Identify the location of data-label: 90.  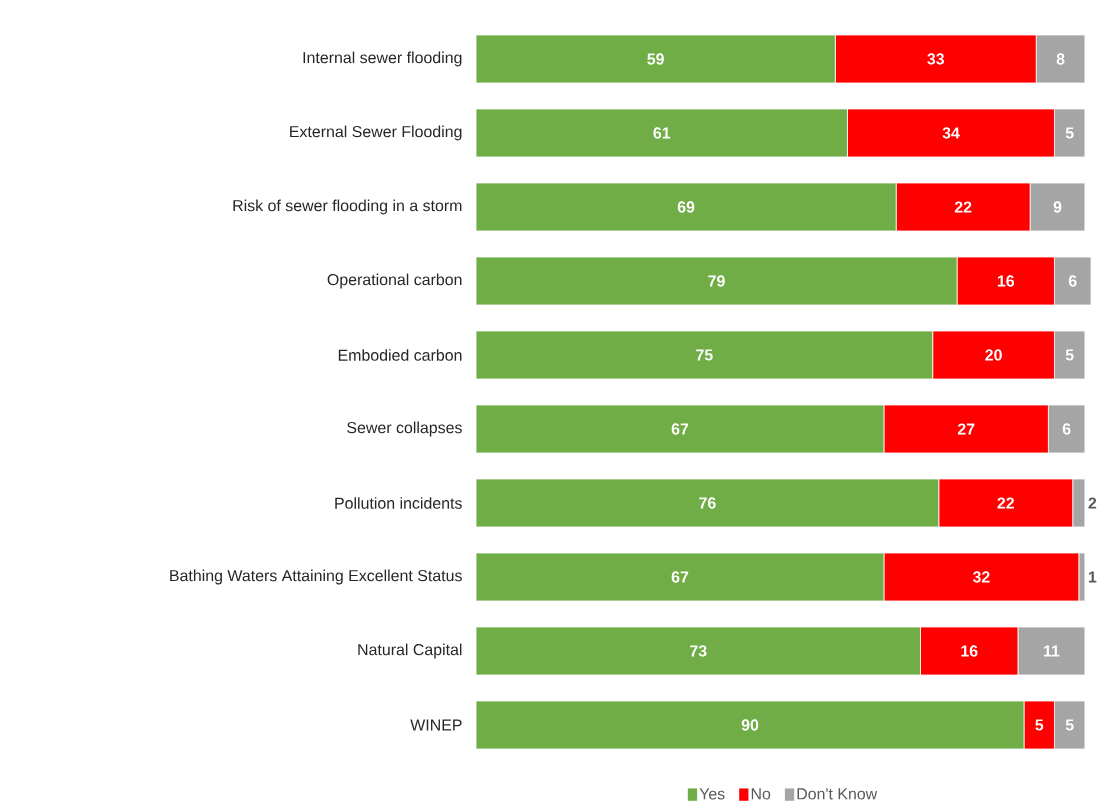
(750, 725).